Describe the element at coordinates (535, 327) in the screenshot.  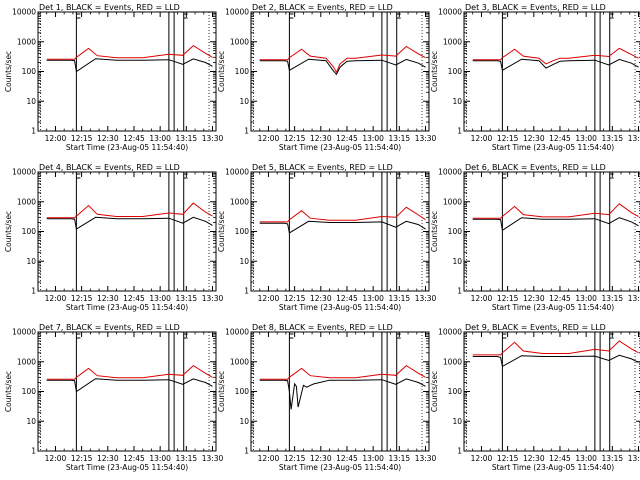
I see `panel-title: Det 9, BLACK = Events, RED = LLD` at that location.